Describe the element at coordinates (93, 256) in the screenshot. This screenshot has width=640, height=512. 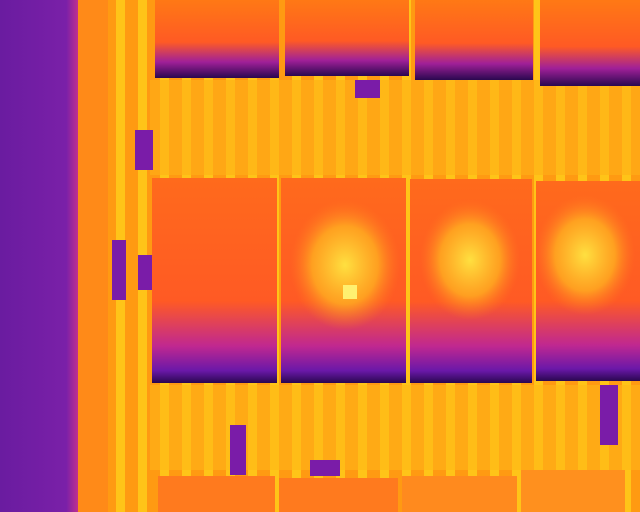
I see `roof-edge` at that location.